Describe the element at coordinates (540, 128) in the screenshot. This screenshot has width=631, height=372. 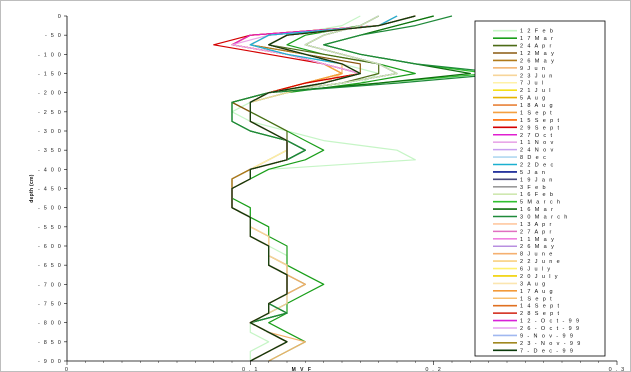
I see `legend-label: 2 9 S e p t` at that location.